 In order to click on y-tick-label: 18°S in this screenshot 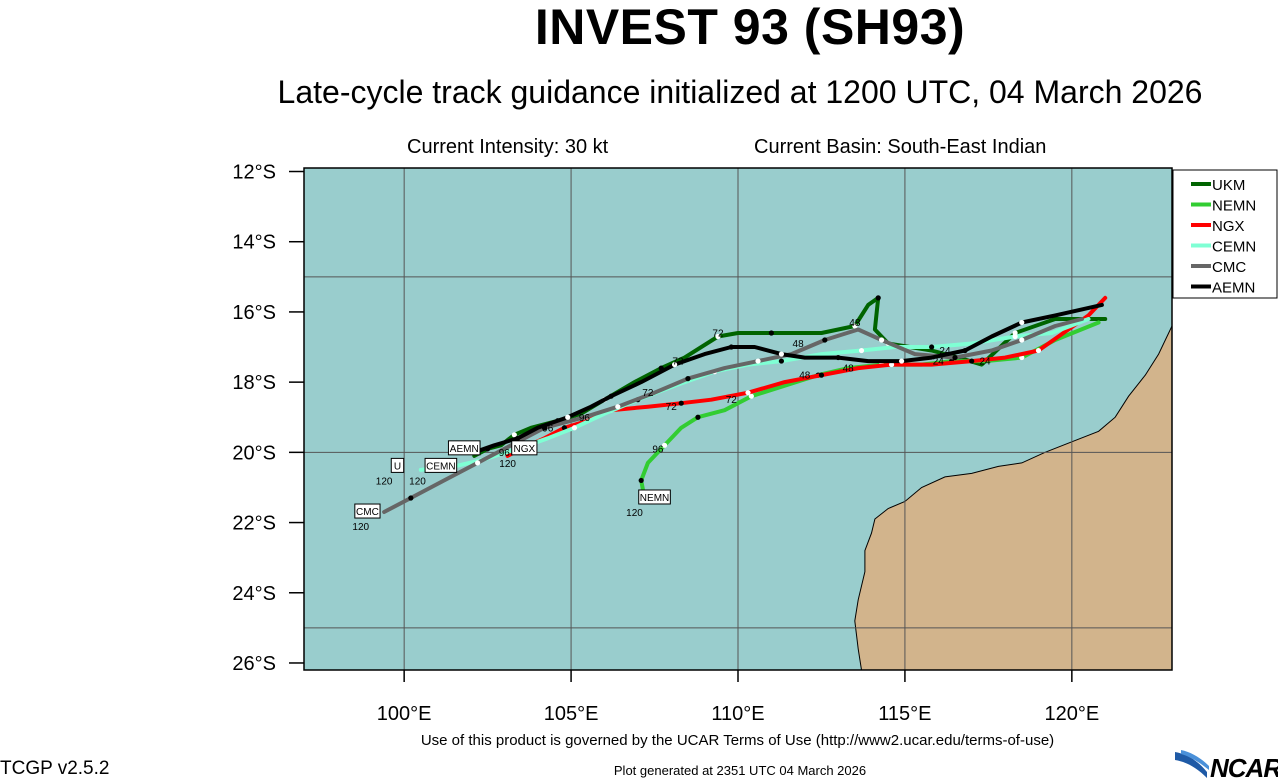, I will do `click(254, 383)`.